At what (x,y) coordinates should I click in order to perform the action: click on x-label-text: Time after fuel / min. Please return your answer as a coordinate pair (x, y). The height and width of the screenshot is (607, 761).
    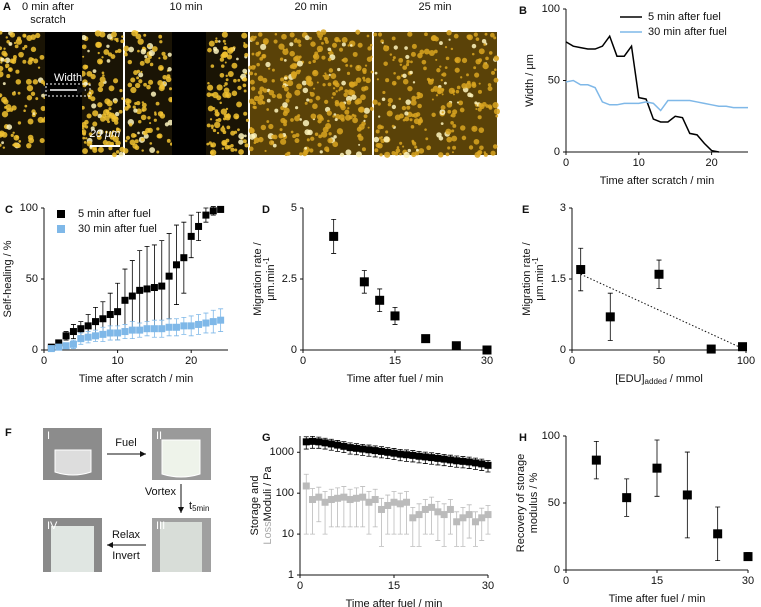
    Looking at the image, I should click on (657, 599).